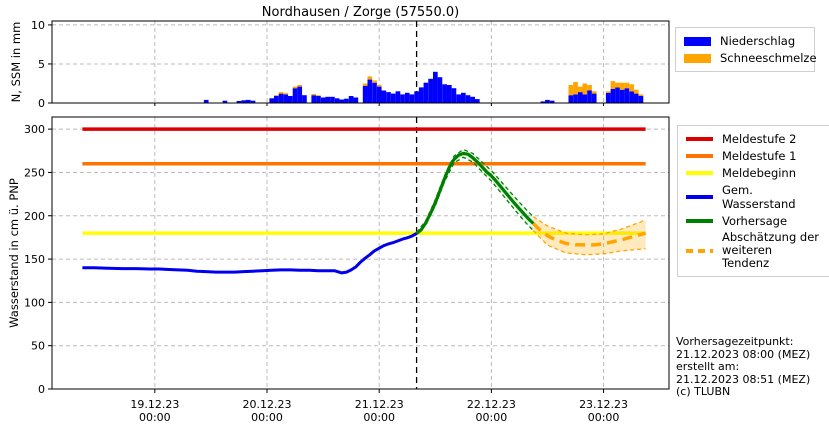  I want to click on meldestufe1-swatch-icon, so click(699, 156).